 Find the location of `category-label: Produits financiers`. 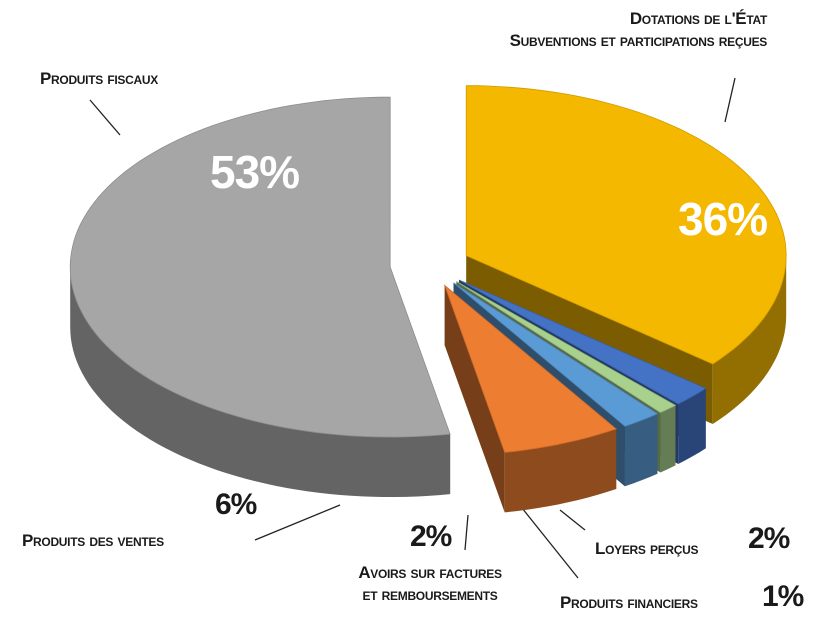

category-label: Produits financiers is located at coordinates (629, 602).